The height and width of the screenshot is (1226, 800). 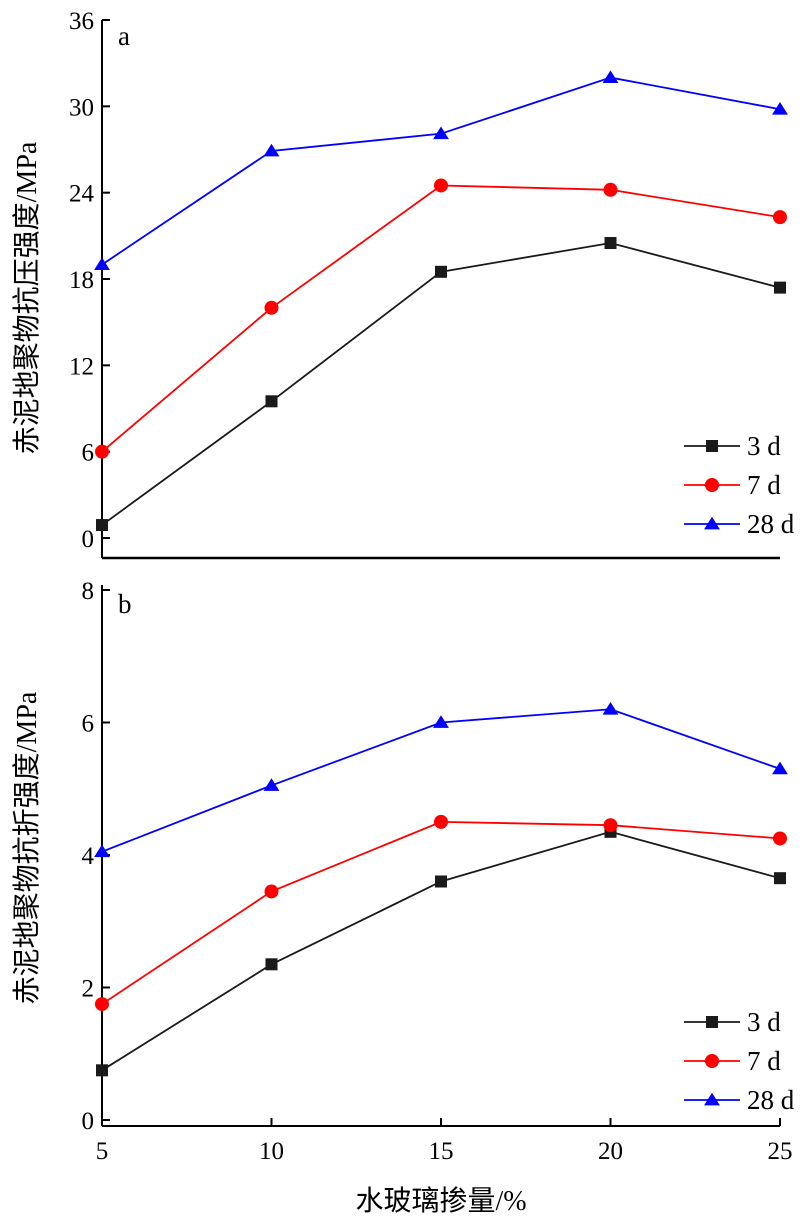 What do you see at coordinates (780, 1151) in the screenshot?
I see `panel-b-xtick-label: 25` at bounding box center [780, 1151].